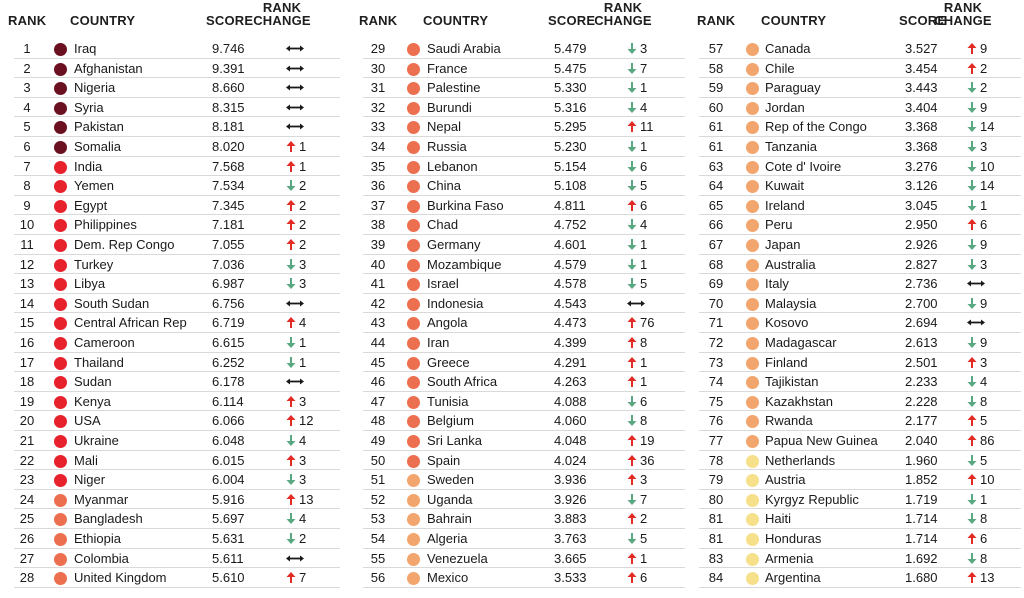 This screenshot has width=1024, height=598. What do you see at coordinates (228, 480) in the screenshot?
I see `score-value: 6.004` at bounding box center [228, 480].